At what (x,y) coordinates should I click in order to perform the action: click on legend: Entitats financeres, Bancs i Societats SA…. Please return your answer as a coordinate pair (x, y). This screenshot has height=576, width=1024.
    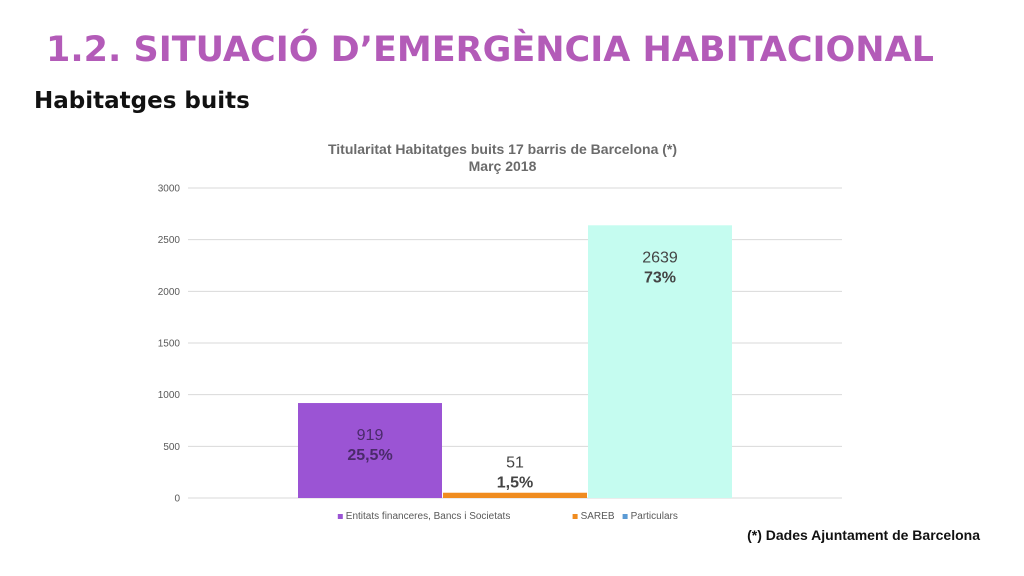
    Looking at the image, I should click on (507, 516).